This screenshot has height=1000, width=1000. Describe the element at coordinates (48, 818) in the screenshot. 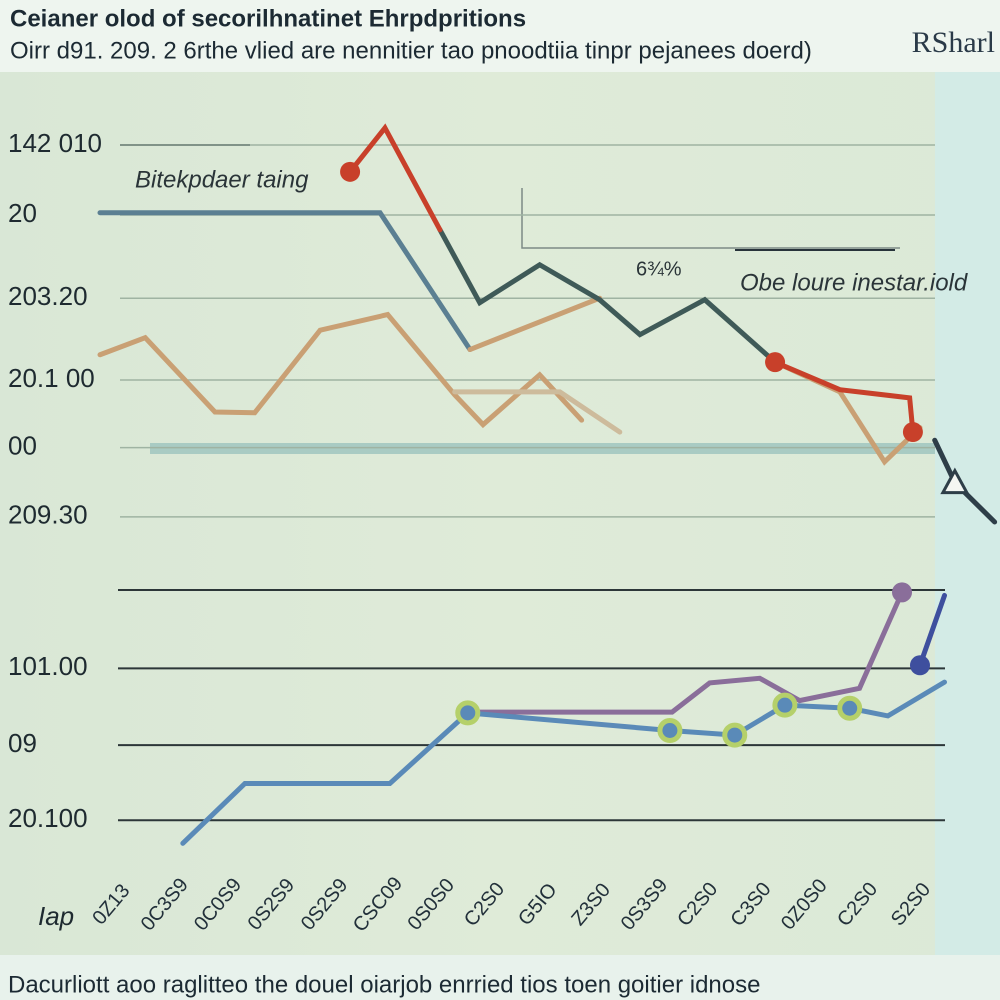

I see `y-tick-label: 20.100` at that location.